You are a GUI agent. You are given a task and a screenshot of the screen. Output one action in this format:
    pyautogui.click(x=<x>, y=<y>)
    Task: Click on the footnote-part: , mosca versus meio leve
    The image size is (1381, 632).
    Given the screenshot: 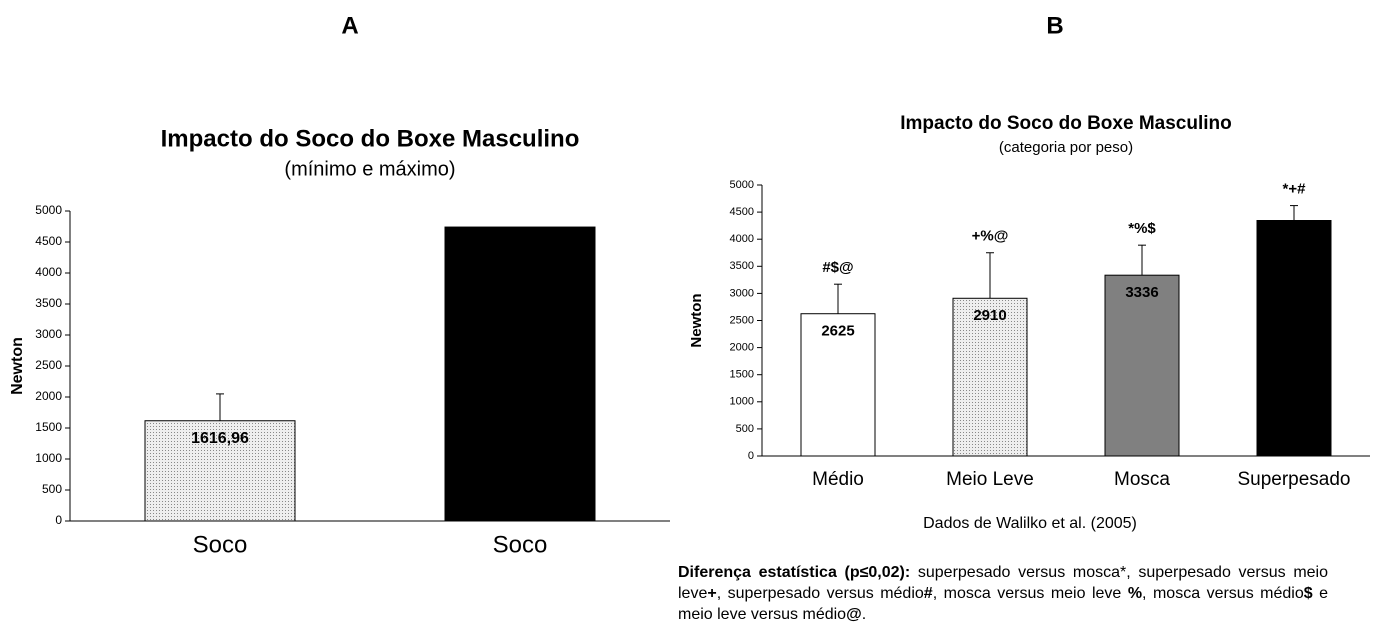 What is the action you would take?
    pyautogui.click(x=1030, y=593)
    